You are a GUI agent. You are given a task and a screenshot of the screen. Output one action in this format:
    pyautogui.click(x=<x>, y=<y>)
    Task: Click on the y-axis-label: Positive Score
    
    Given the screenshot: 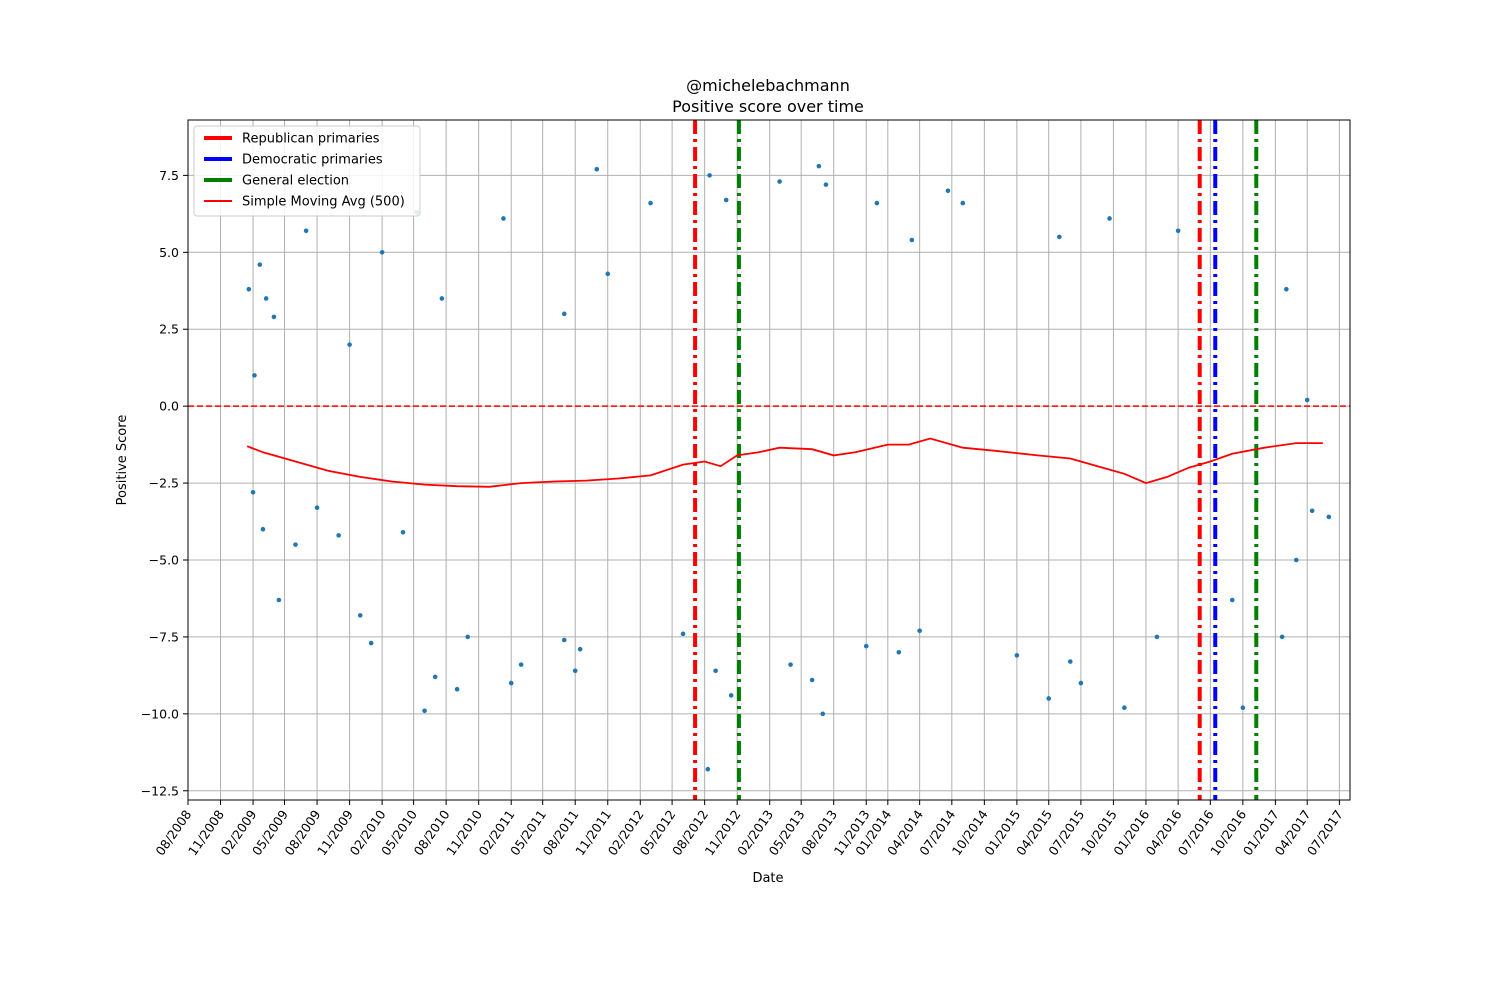 What is the action you would take?
    pyautogui.click(x=122, y=460)
    